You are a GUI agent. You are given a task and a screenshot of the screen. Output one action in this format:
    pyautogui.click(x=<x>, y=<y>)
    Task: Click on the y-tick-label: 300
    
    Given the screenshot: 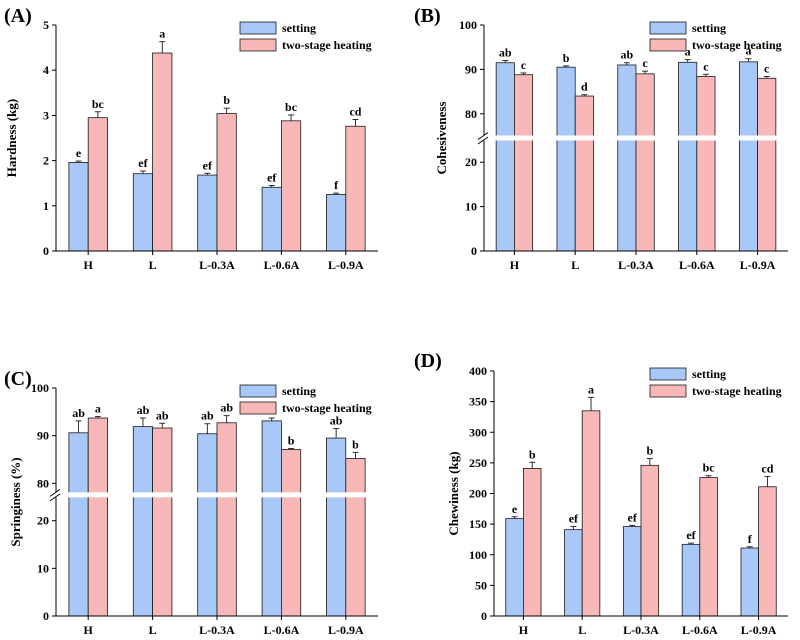 What is the action you would take?
    pyautogui.click(x=478, y=432)
    